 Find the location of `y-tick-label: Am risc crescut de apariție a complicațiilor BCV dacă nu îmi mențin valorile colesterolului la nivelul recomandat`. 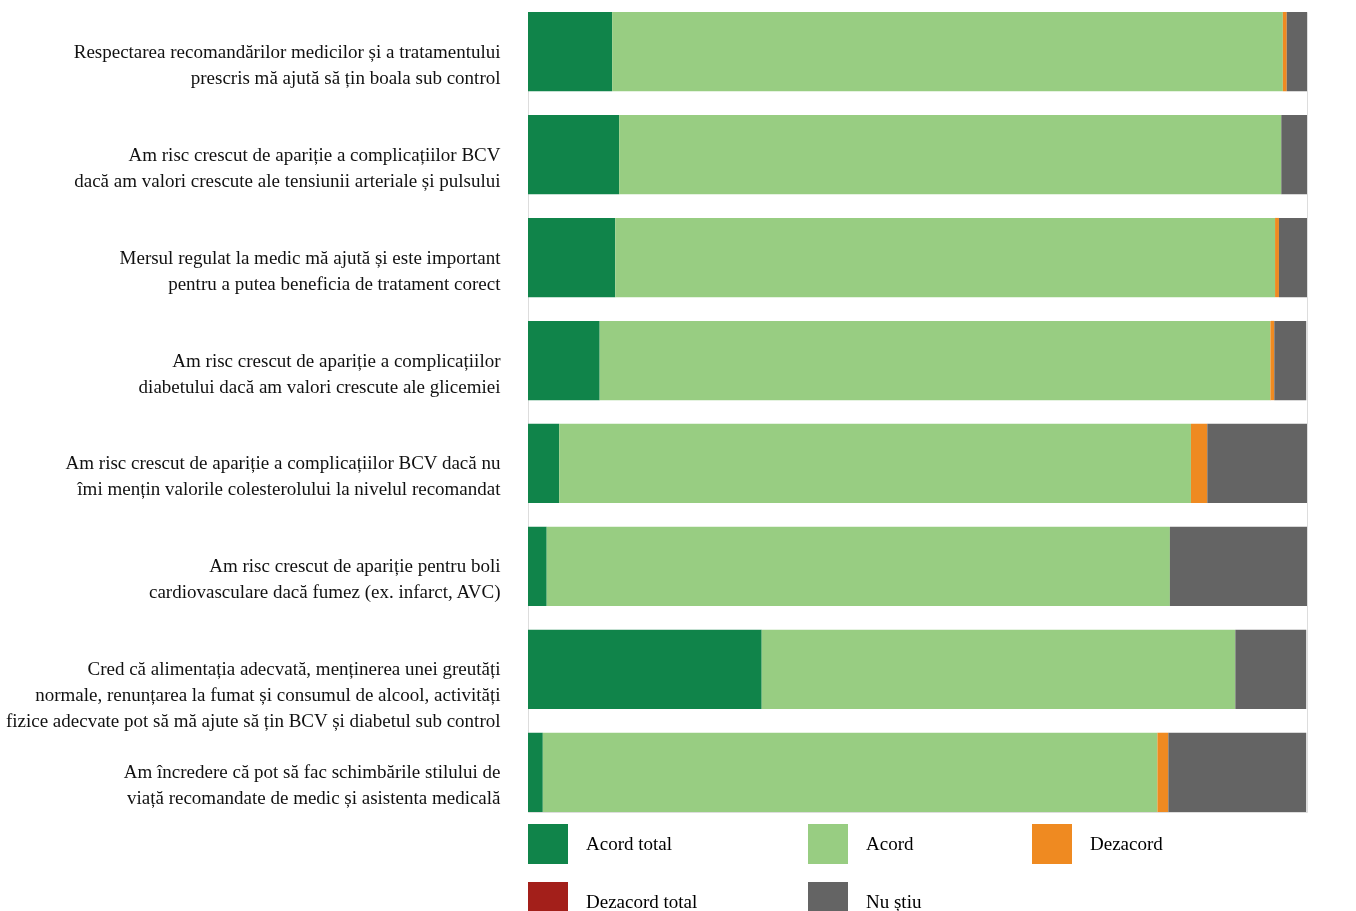

y-tick-label: Am risc crescut de apariție a complicațiilor BCV dacă nu îmi mențin valorile colesterolului la nivelul recomandat is located at coordinates (283, 476).